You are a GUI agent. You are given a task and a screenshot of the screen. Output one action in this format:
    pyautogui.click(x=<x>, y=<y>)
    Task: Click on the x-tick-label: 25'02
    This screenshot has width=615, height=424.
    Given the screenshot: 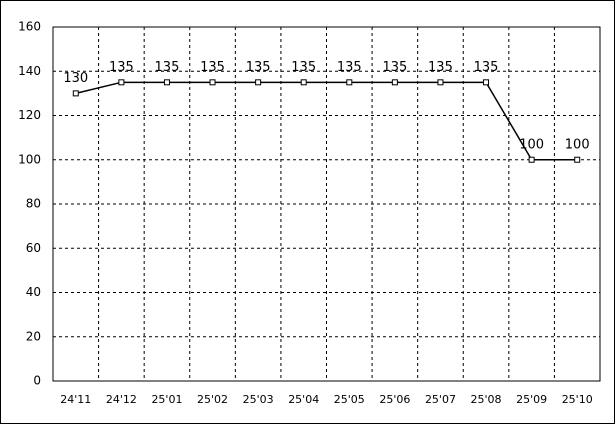 What is the action you would take?
    pyautogui.click(x=212, y=399)
    